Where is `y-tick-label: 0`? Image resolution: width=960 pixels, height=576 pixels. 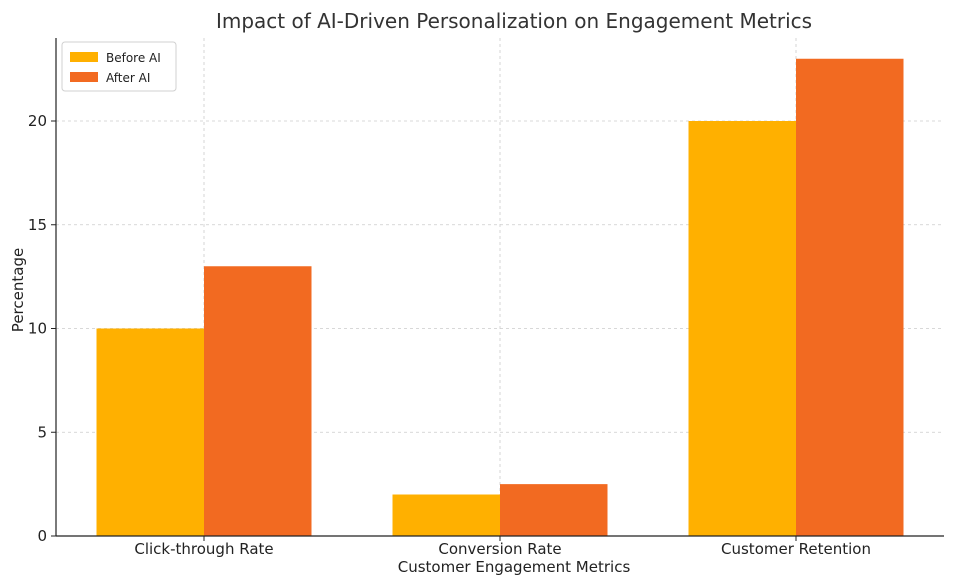
y-tick-label: 0 is located at coordinates (42, 536).